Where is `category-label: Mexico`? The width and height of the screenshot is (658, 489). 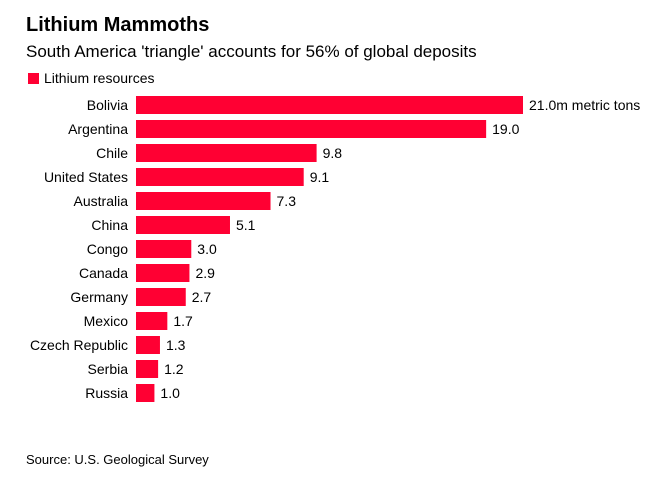
category-label: Mexico is located at coordinates (106, 321).